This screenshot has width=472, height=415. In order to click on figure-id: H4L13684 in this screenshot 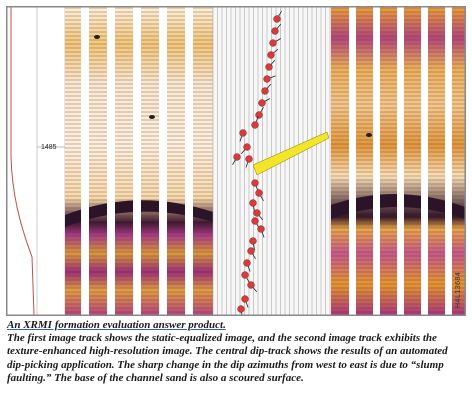, I will do `click(458, 289)`.